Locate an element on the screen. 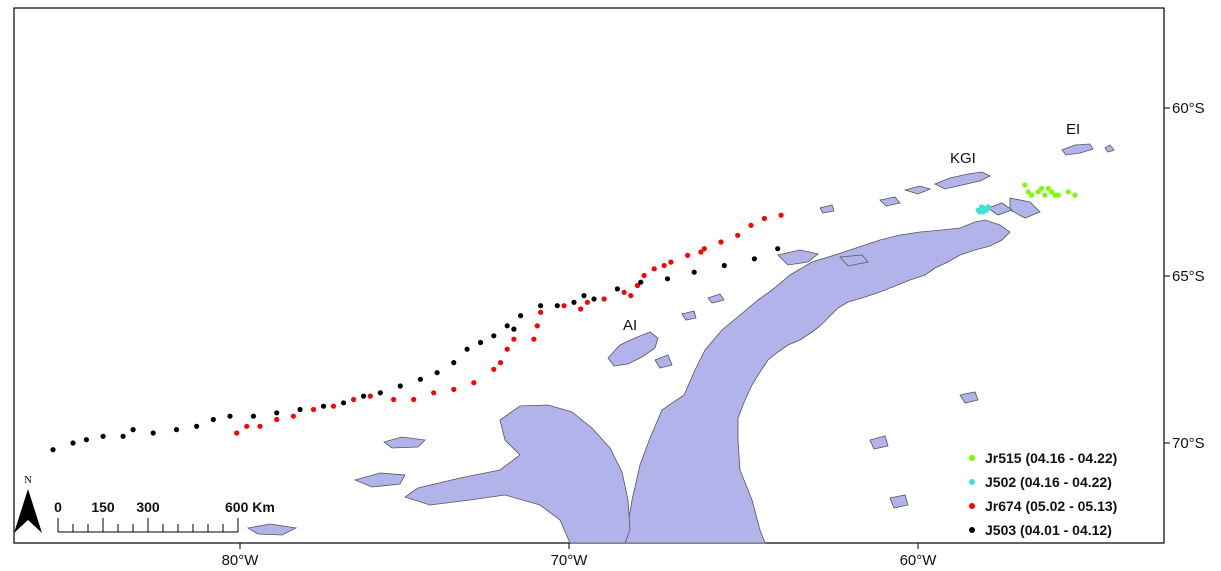  legend-label-jr515: Jr515 (04.16 - 04.22) is located at coordinates (1051, 458).